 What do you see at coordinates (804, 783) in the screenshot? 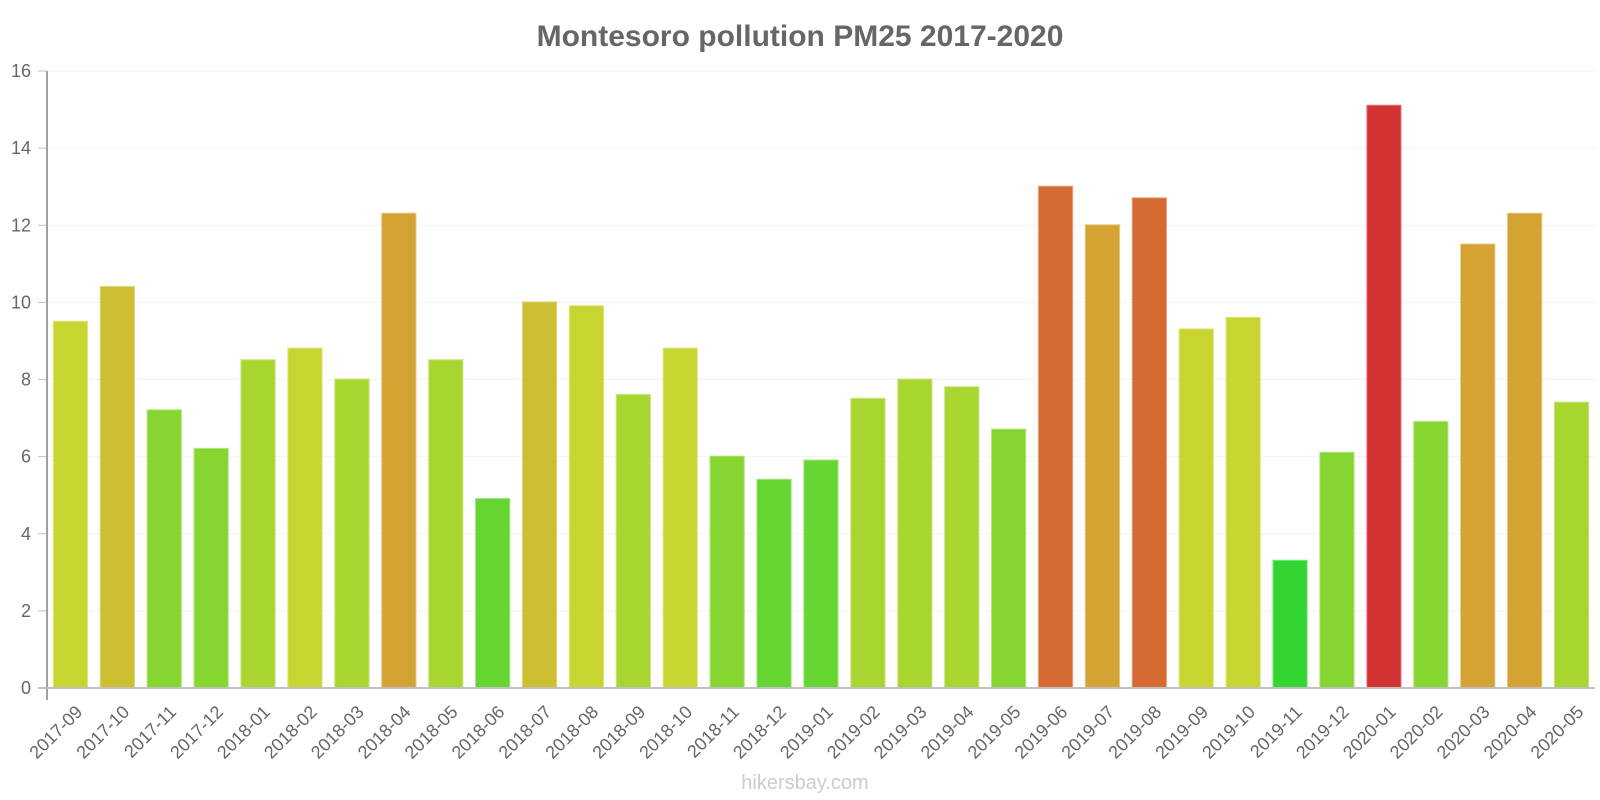
I see `watermark: hikersbay.com` at bounding box center [804, 783].